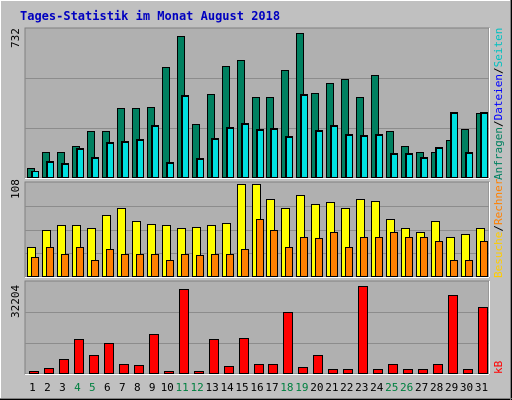  Describe the element at coordinates (122, 387) in the screenshot. I see `x-tick-label: 7` at that location.